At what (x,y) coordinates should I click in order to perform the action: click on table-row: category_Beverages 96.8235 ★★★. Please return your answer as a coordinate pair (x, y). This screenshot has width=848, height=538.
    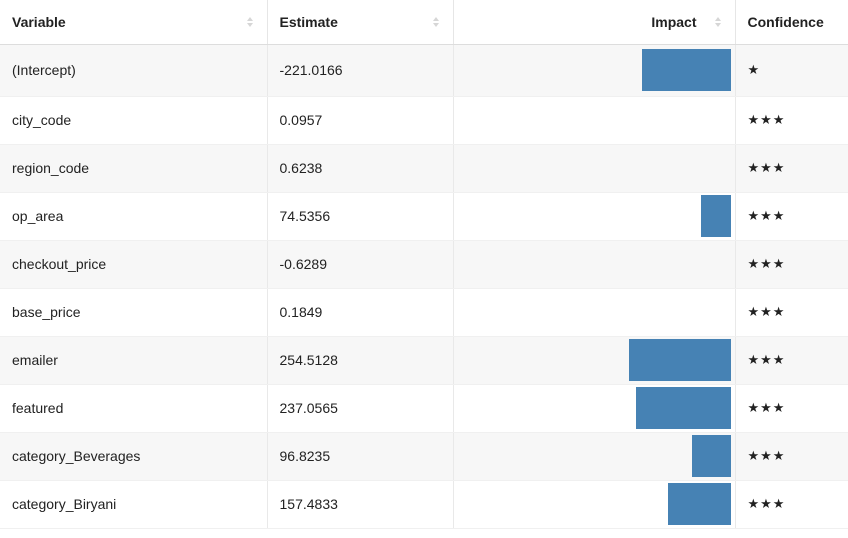
    Looking at the image, I should click on (424, 456).